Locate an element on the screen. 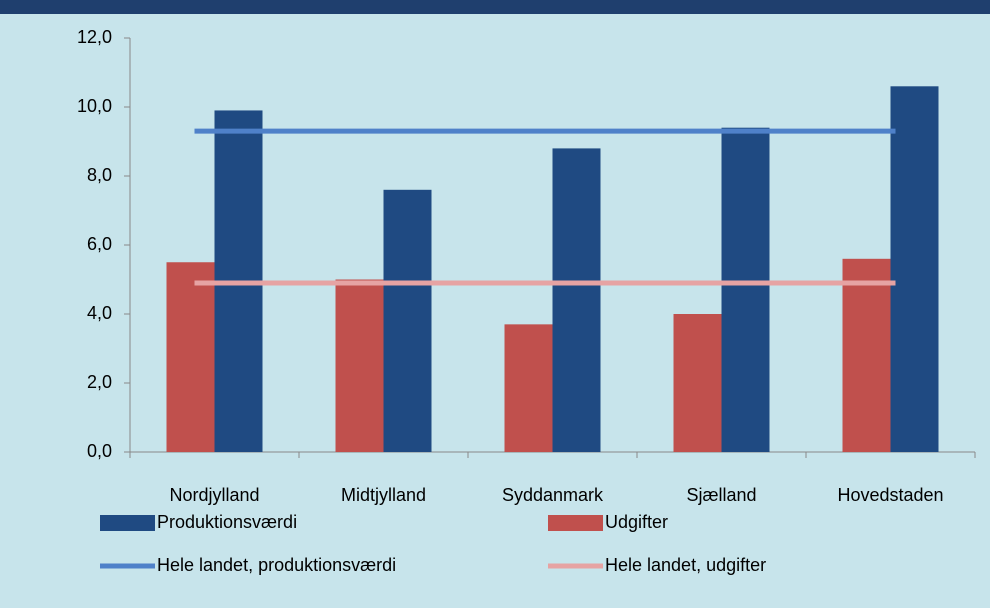 This screenshot has height=608, width=990. y-tick-label: 2,0 is located at coordinates (99, 382).